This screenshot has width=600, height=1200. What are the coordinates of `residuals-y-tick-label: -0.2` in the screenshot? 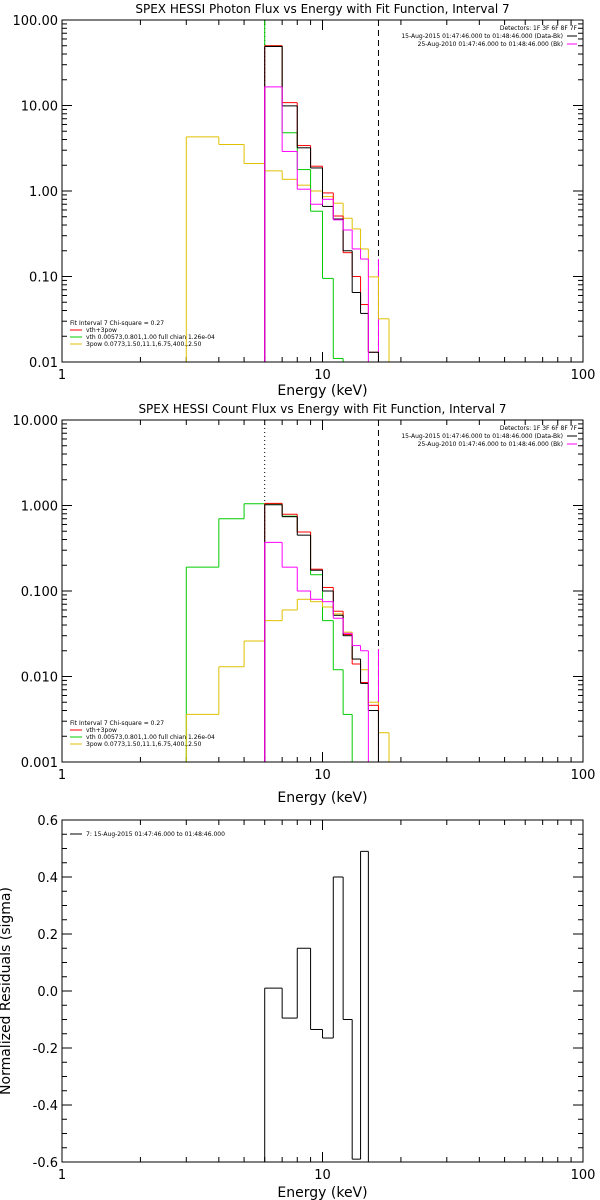 It's located at (45, 1049).